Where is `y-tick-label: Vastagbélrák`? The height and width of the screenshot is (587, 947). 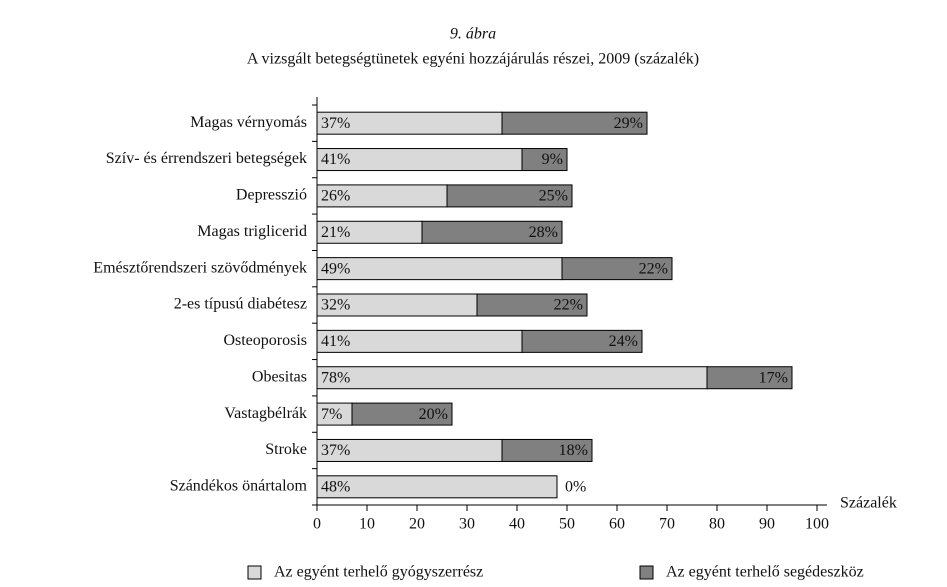 y-tick-label: Vastagbélrák is located at coordinates (265, 413).